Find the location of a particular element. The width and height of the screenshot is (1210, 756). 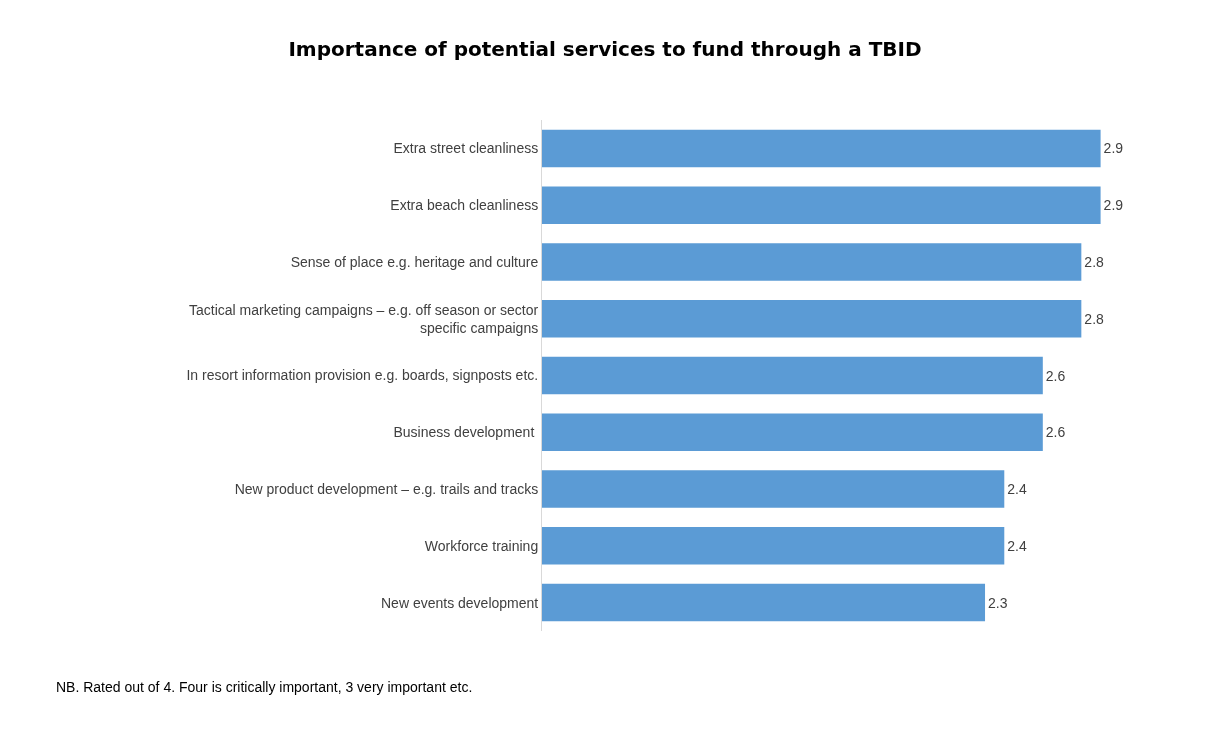

y-tick-label: Sense of place e.g. heritage and culture is located at coordinates (414, 261).